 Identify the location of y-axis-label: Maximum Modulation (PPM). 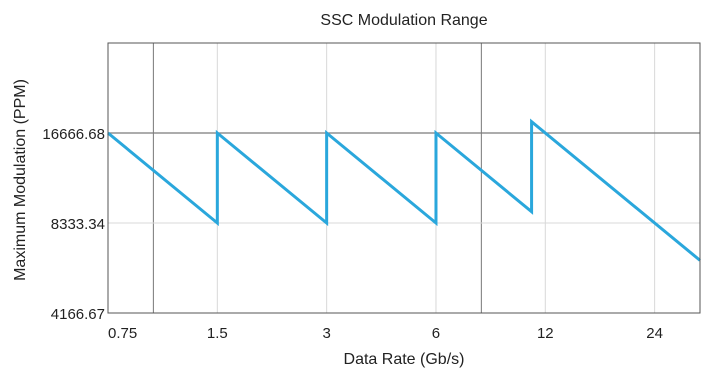
(20, 180).